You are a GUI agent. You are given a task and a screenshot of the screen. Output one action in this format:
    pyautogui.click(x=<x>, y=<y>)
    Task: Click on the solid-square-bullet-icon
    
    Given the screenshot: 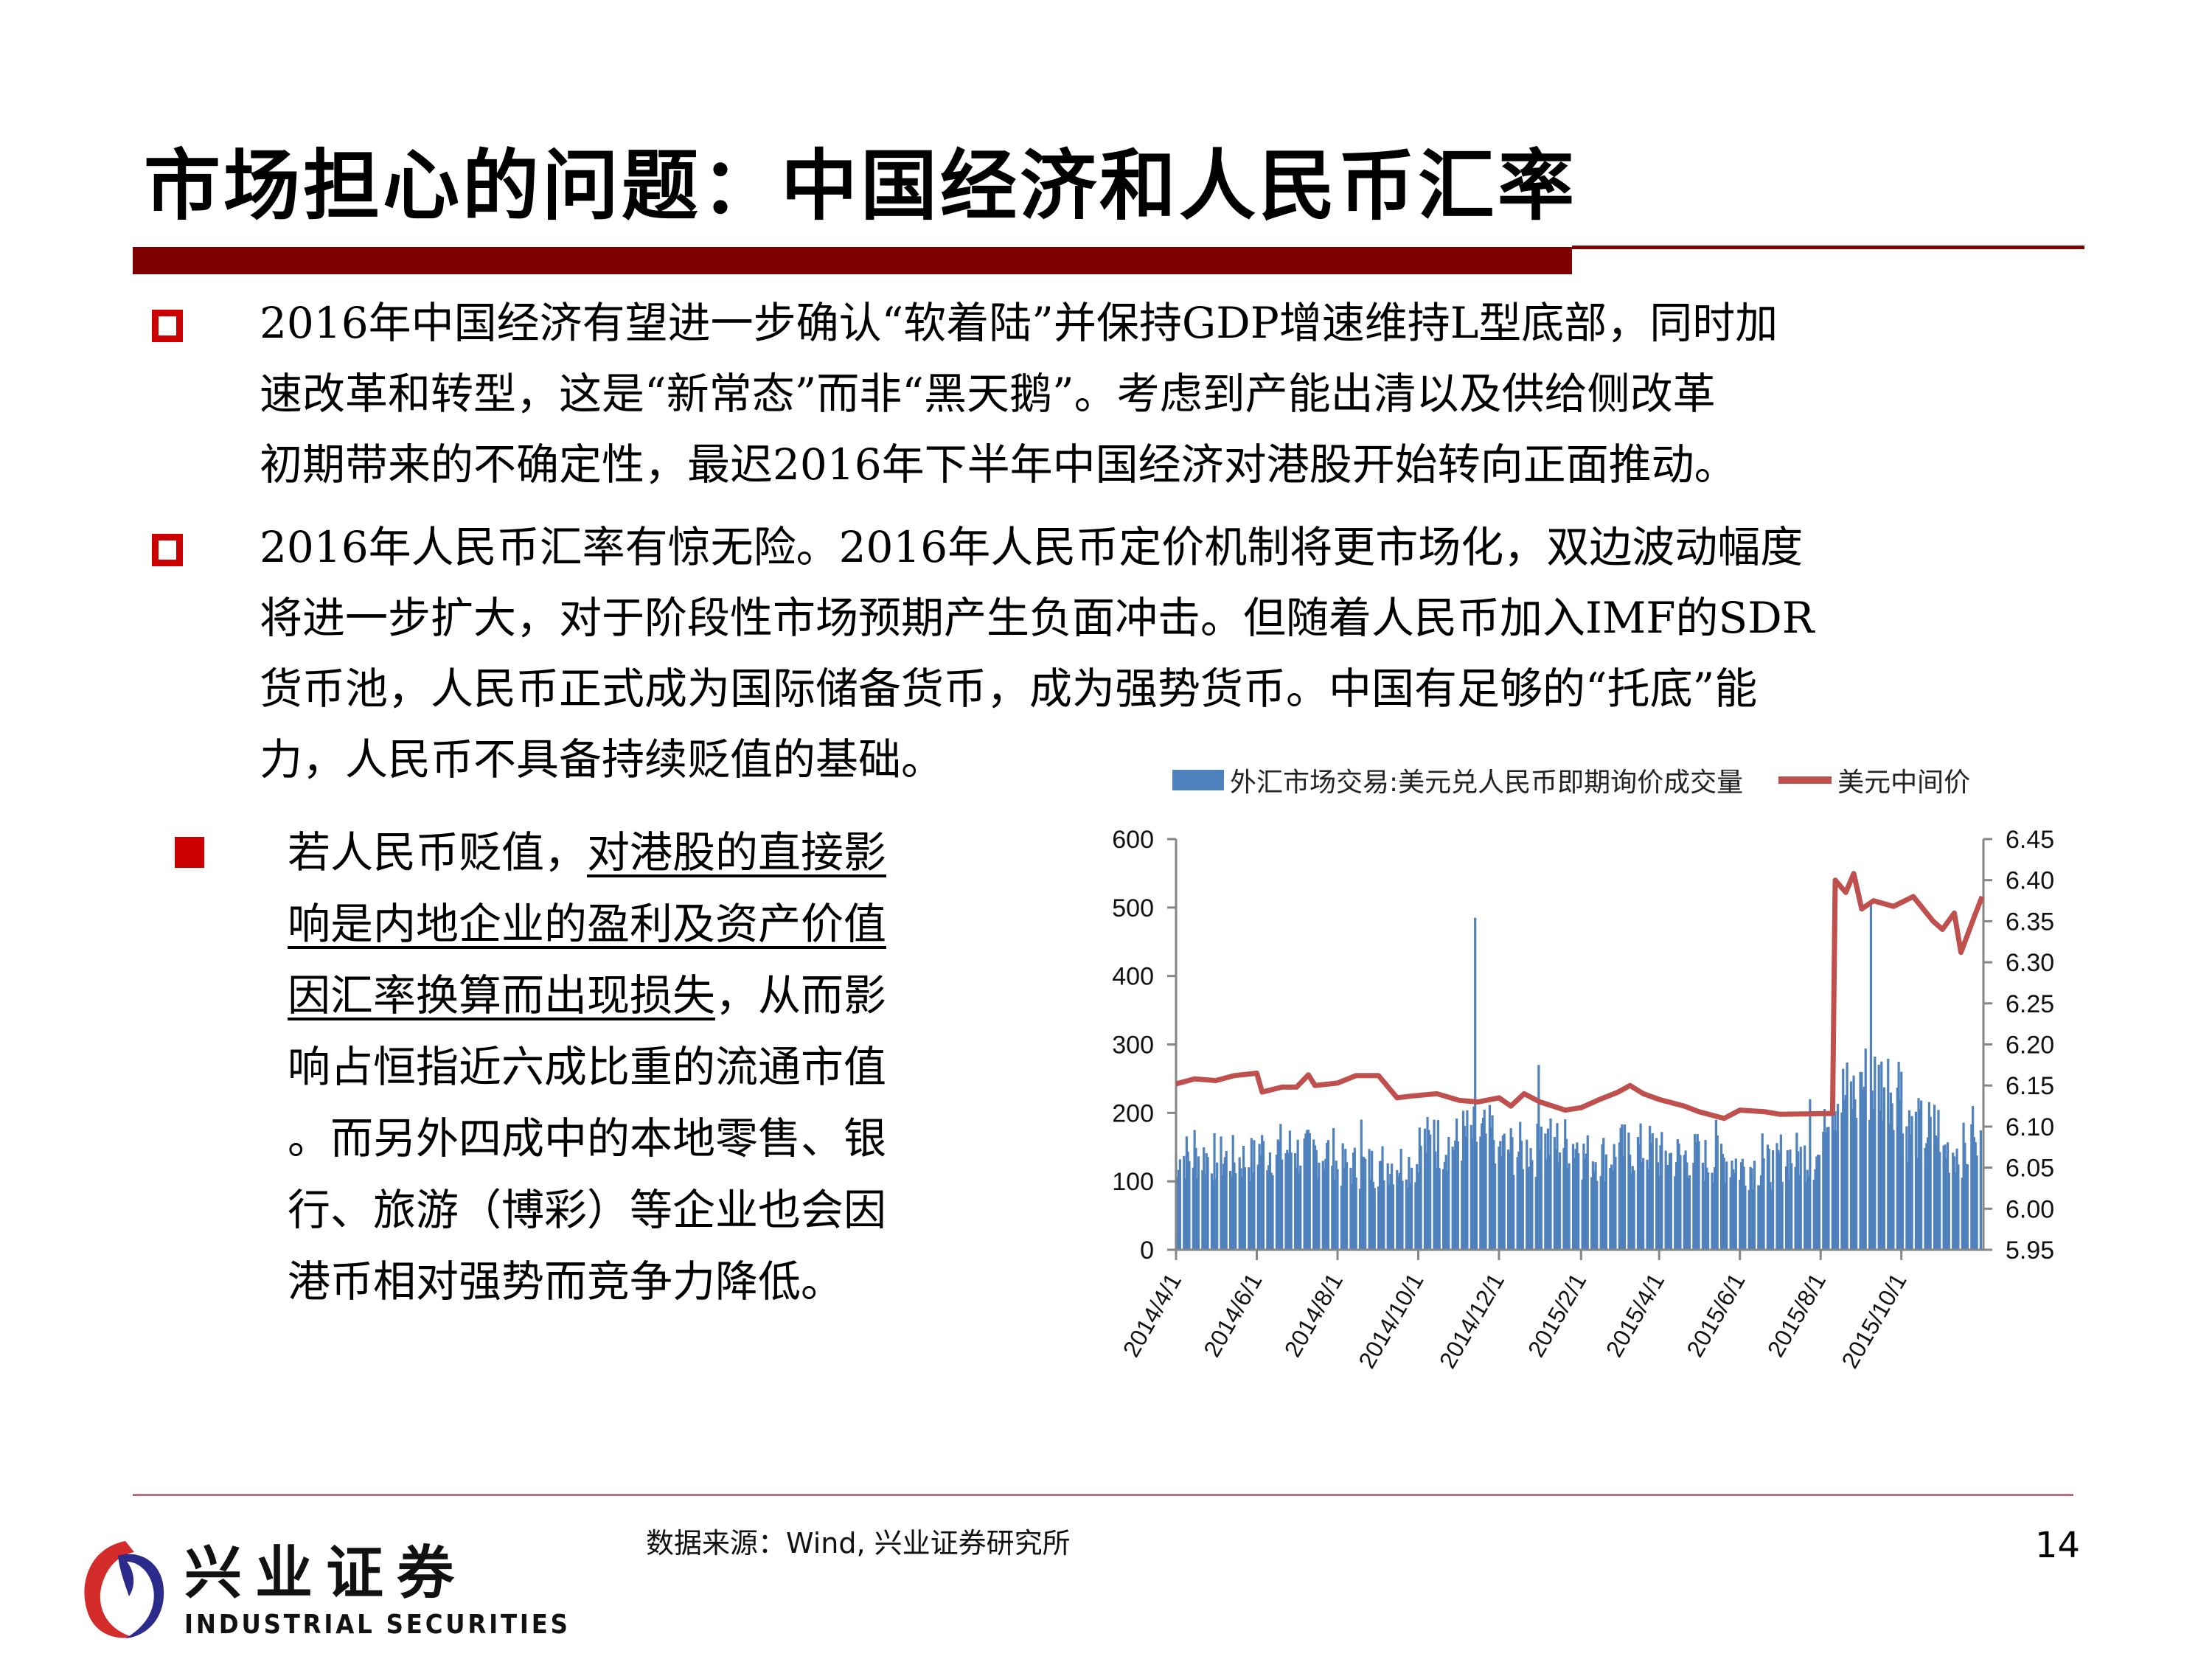 What is the action you would take?
    pyautogui.click(x=189, y=852)
    